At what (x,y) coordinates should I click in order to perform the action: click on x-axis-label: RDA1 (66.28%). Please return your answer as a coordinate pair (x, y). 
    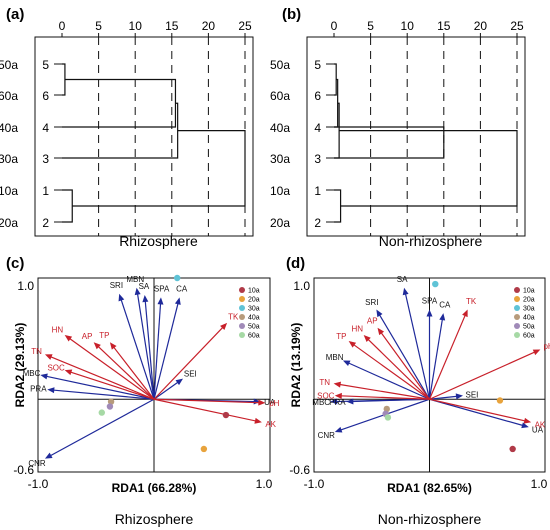
    Looking at the image, I should click on (154, 488).